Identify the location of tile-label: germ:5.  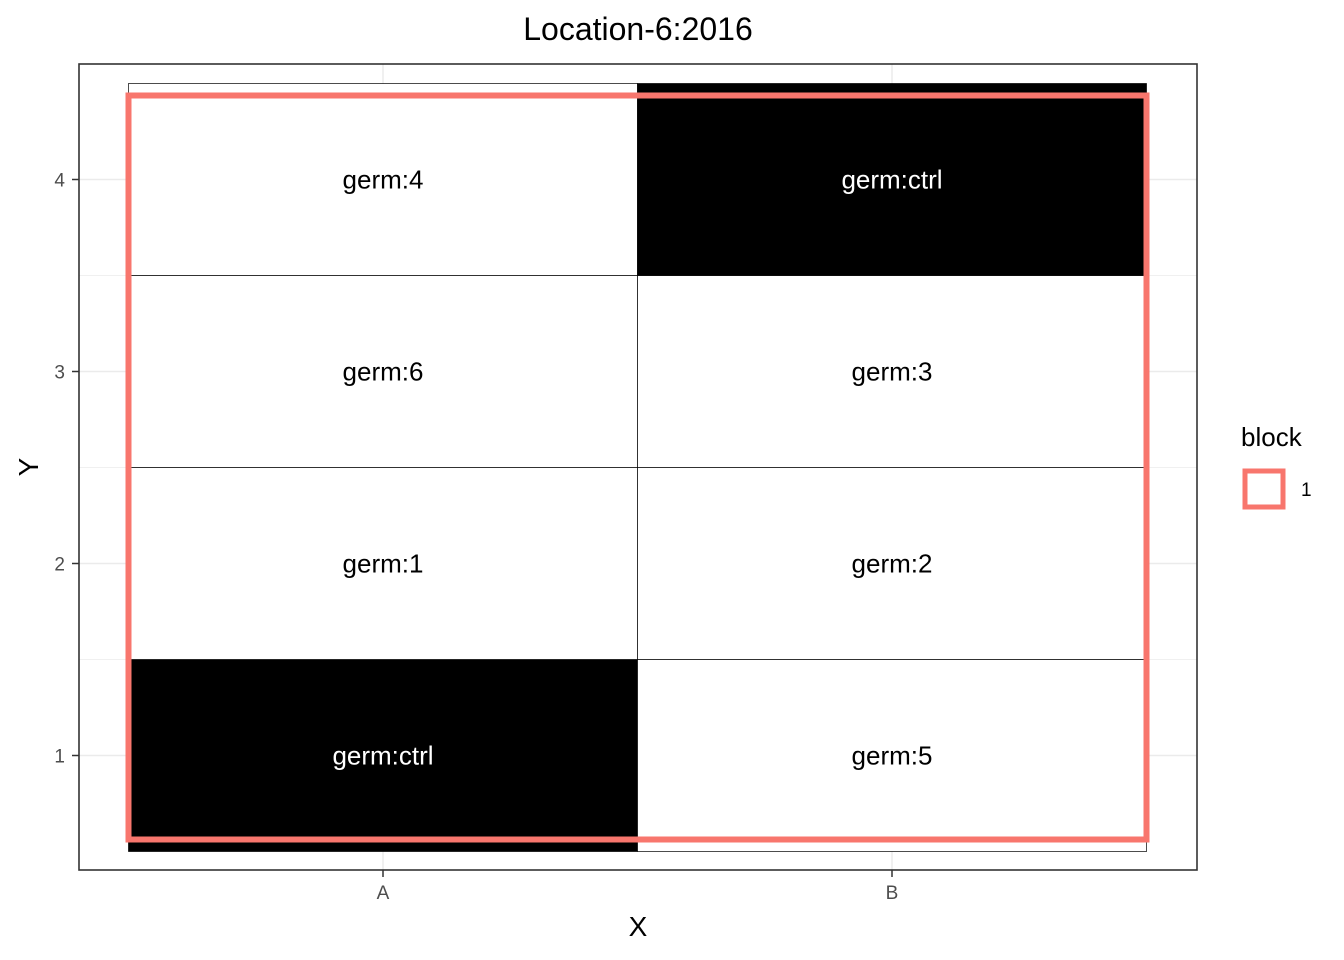
(892, 756).